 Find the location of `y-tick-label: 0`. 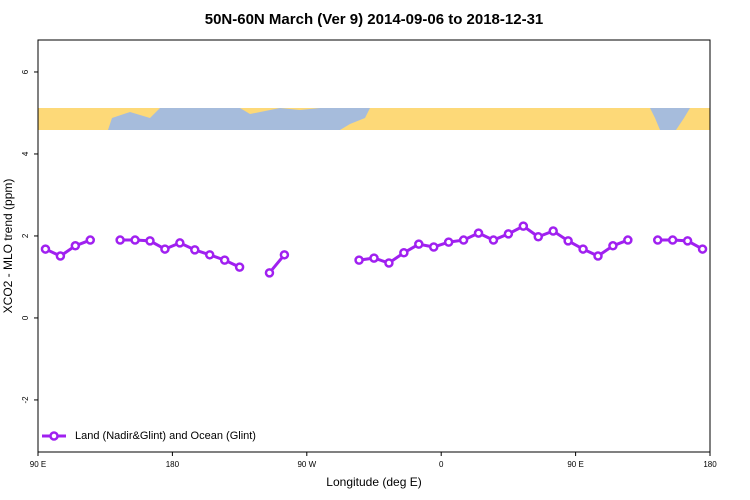

y-tick-label: 0 is located at coordinates (25, 317).